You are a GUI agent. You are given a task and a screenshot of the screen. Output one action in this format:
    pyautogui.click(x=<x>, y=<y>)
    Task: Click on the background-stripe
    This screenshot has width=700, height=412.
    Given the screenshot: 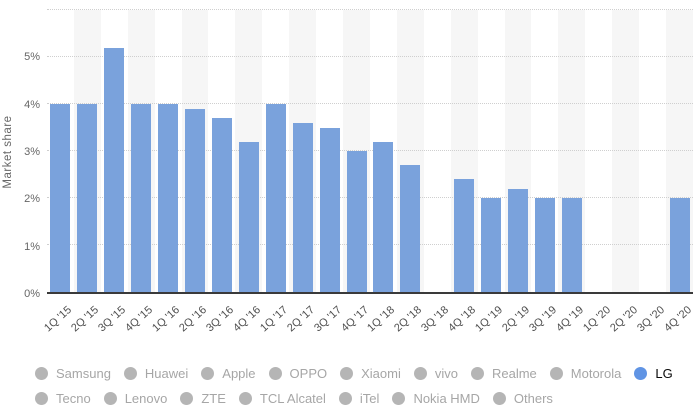 What is the action you would take?
    pyautogui.click(x=626, y=151)
    